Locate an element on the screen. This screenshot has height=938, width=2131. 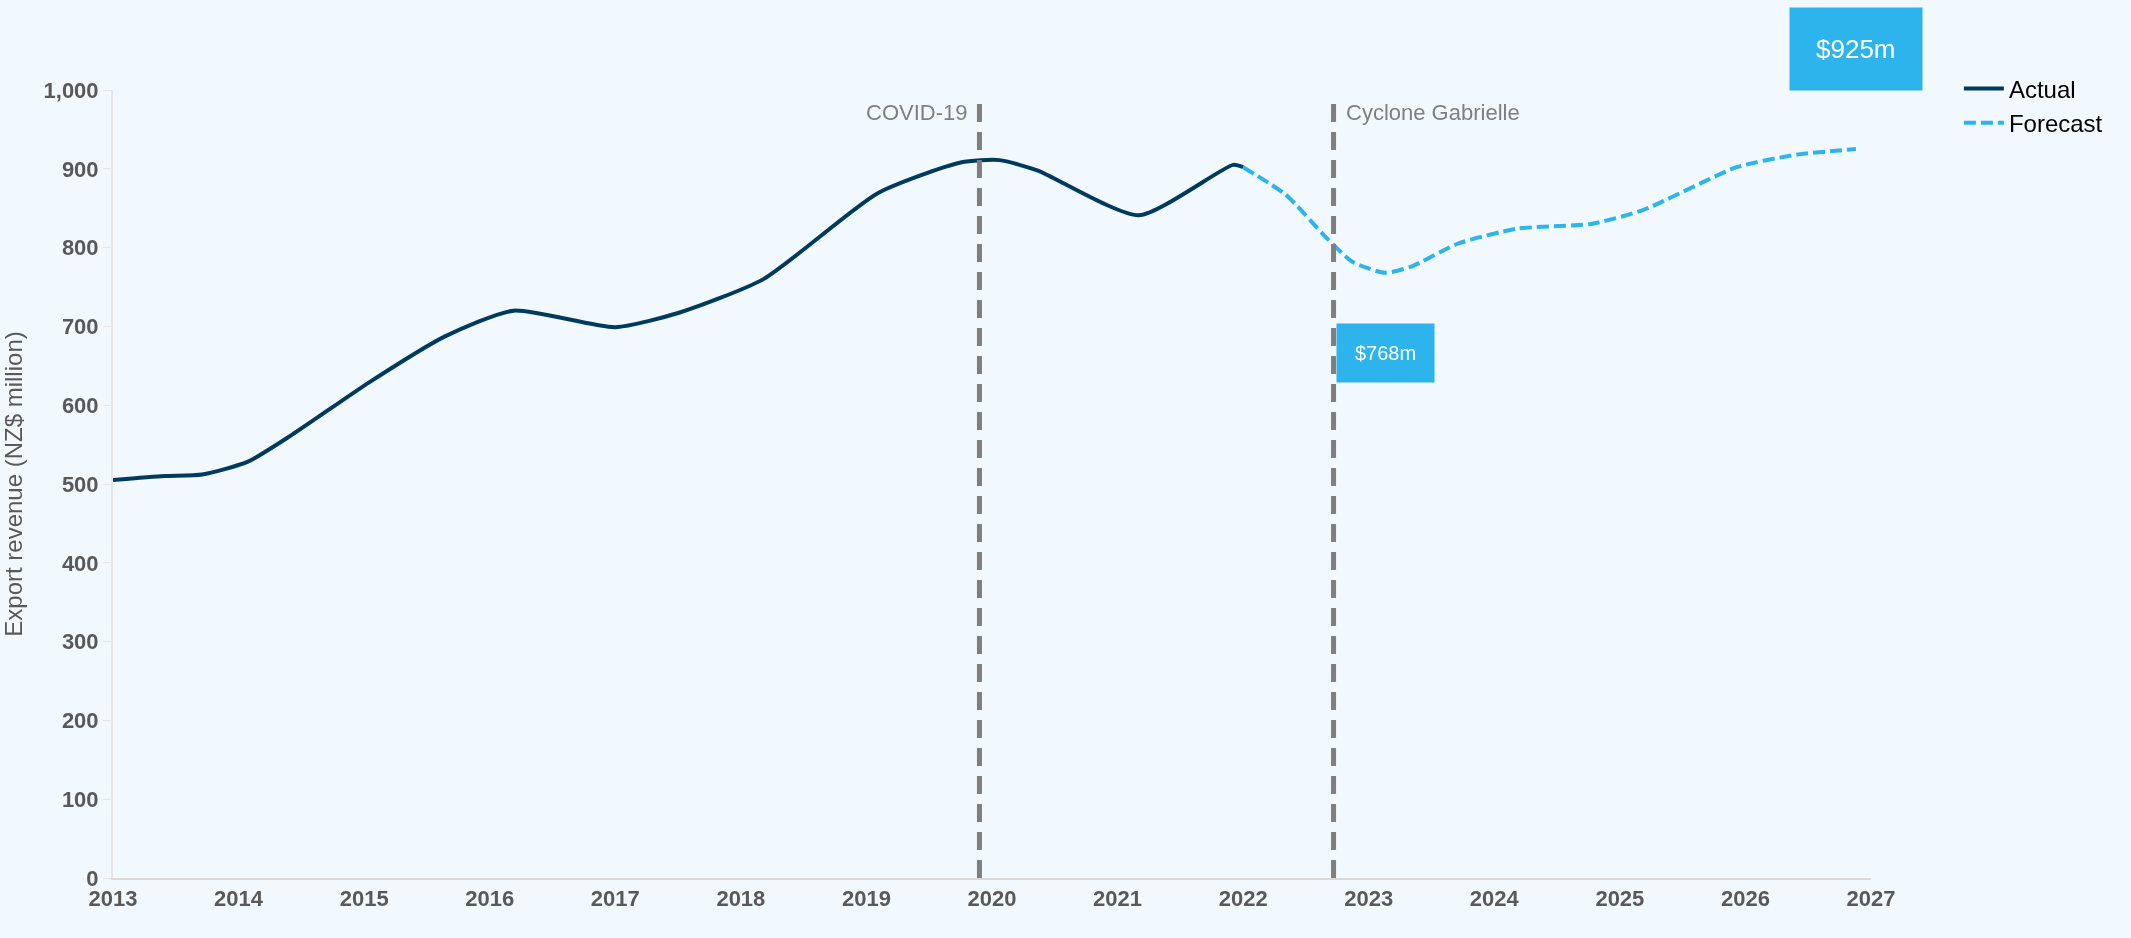
x-tick-label: 2027 is located at coordinates (1871, 899).